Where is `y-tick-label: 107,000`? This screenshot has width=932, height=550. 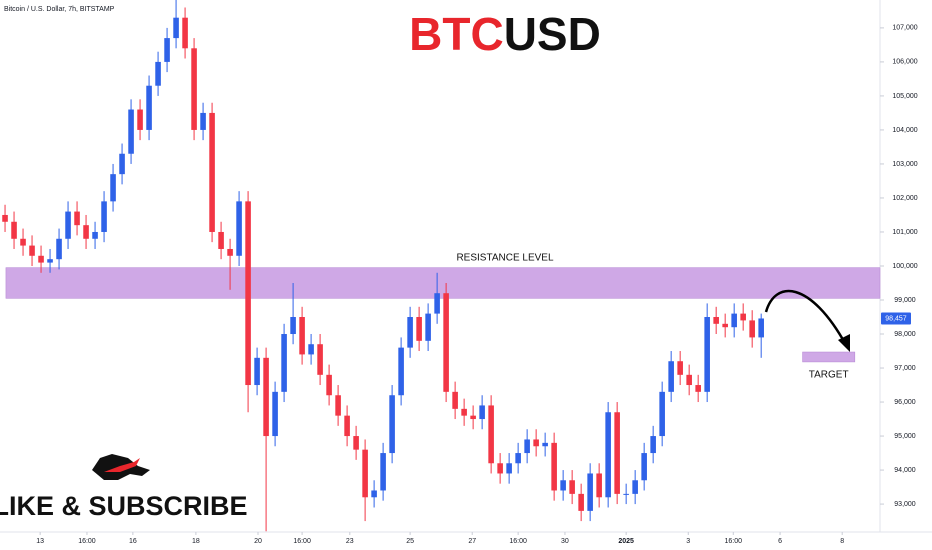 y-tick-label: 107,000 is located at coordinates (904, 28).